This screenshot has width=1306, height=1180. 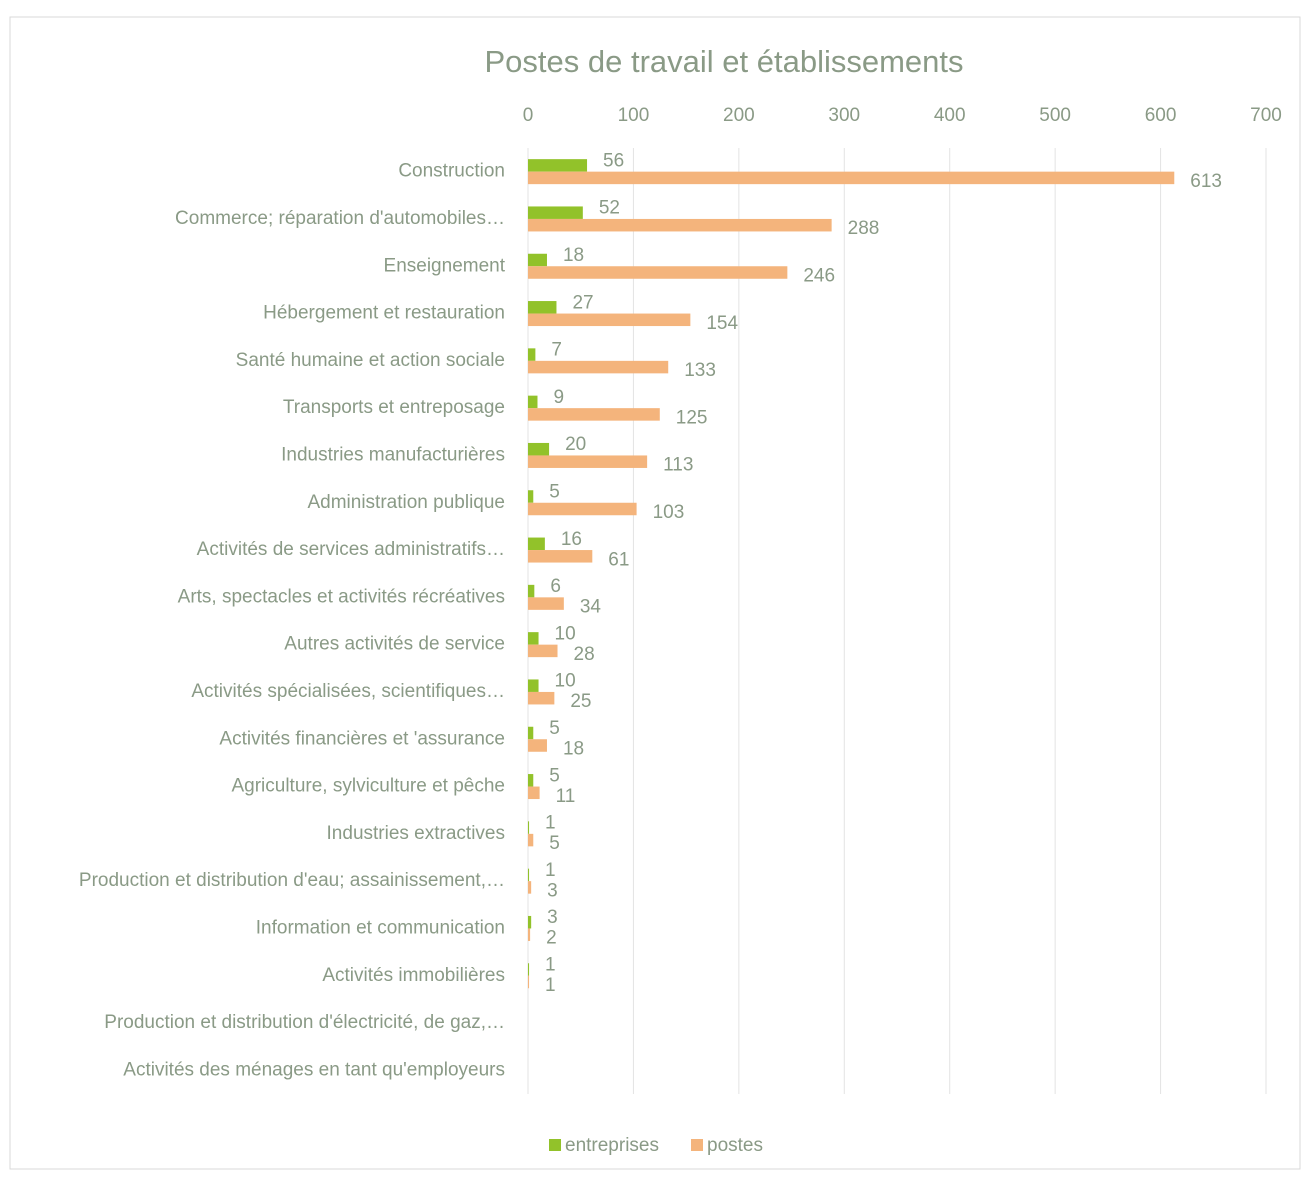 What do you see at coordinates (612, 1145) in the screenshot?
I see `legend-label: entreprises` at bounding box center [612, 1145].